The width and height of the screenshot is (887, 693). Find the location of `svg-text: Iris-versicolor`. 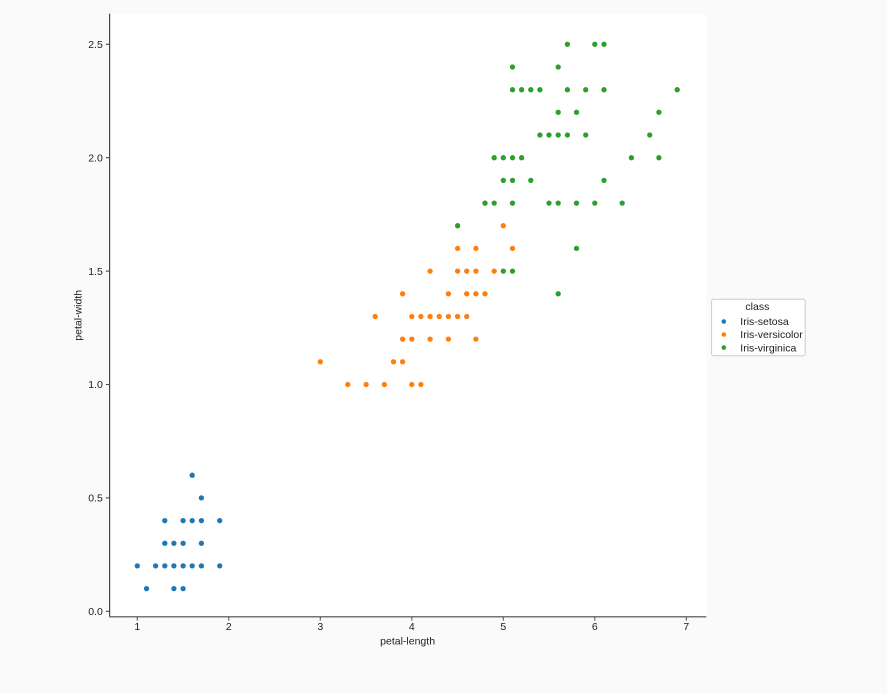

svg-text: Iris-versicolor is located at coordinates (771, 335).